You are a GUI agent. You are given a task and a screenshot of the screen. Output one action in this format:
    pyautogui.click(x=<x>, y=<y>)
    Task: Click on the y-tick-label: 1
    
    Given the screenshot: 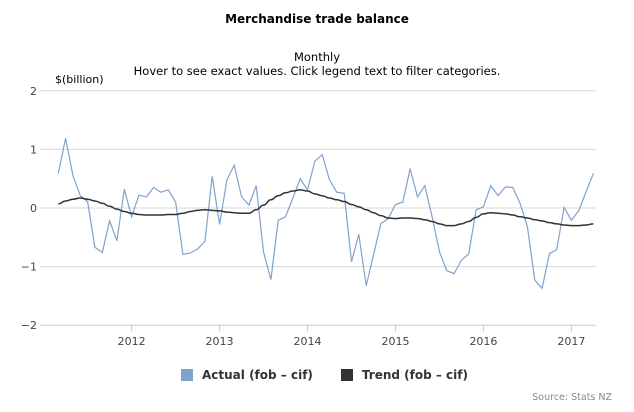 What is the action you would take?
    pyautogui.click(x=33, y=149)
    